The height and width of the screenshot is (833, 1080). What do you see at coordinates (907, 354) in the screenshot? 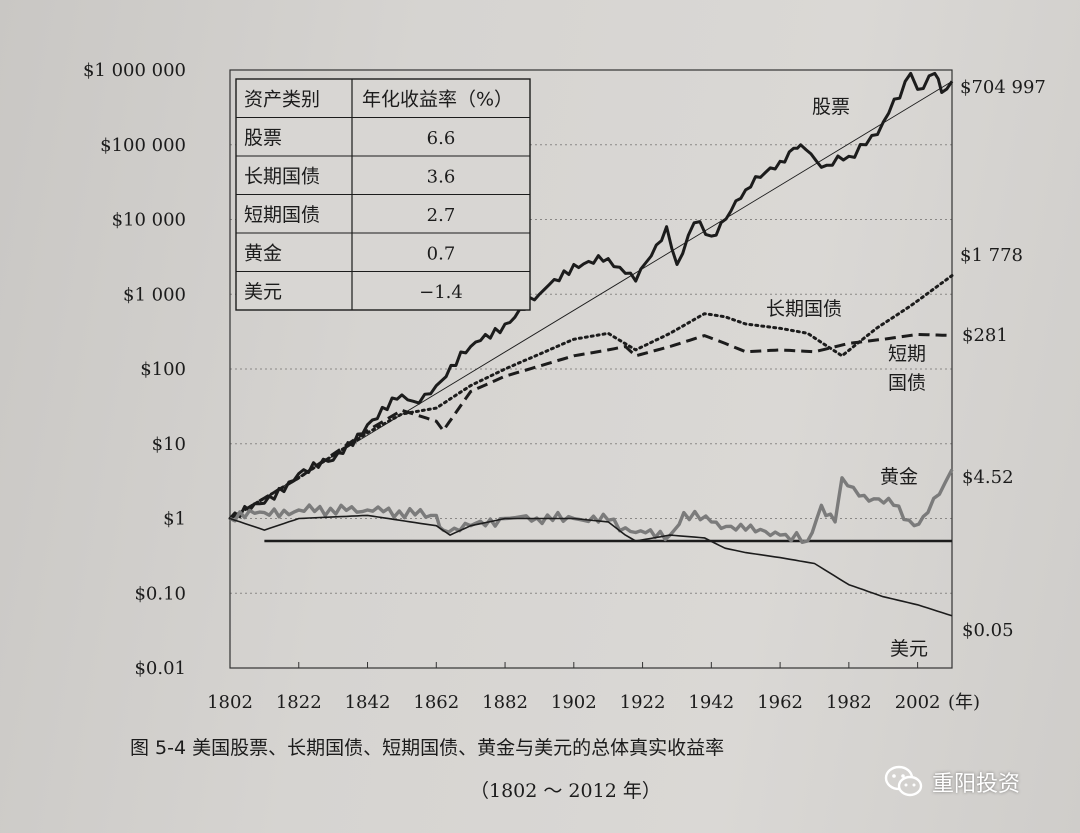
I see `label-bills-line1: 短期` at bounding box center [907, 354].